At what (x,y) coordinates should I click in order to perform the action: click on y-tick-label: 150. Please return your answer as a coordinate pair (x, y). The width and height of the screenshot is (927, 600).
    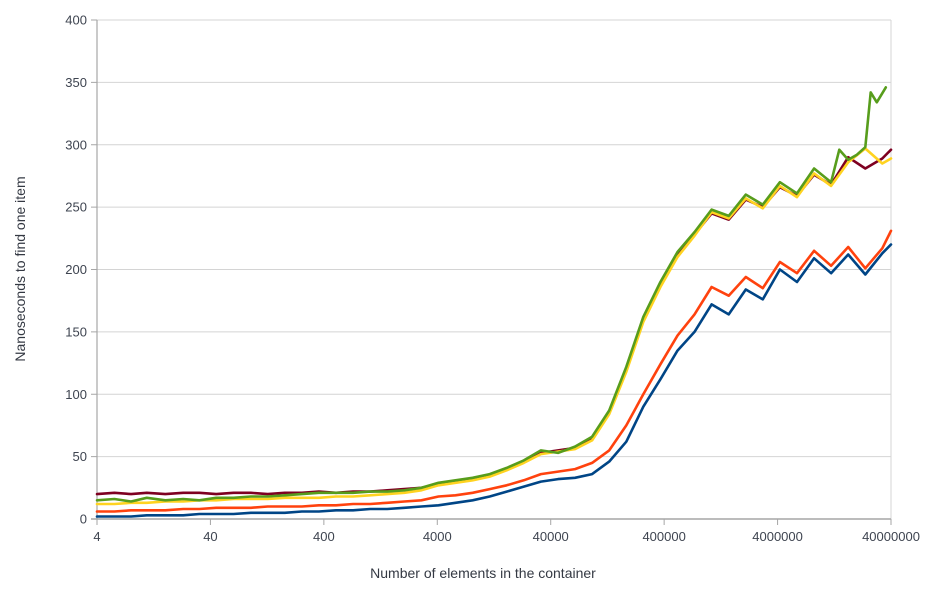
    Looking at the image, I should click on (76, 331).